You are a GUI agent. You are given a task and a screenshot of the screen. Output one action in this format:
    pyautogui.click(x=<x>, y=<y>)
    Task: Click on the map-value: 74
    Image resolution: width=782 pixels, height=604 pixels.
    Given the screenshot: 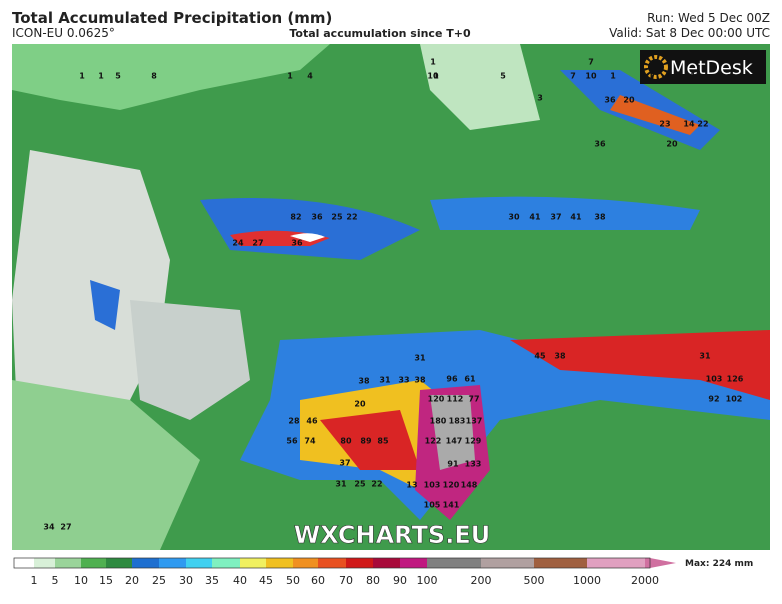 What is the action you would take?
    pyautogui.click(x=310, y=441)
    